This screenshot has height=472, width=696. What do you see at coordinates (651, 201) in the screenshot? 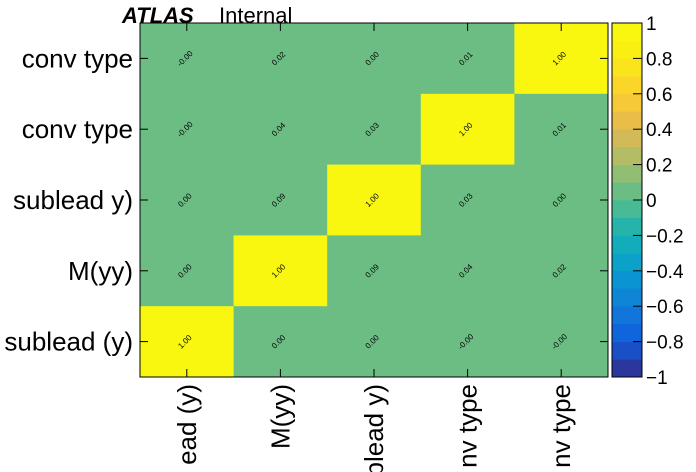
I see `color-bar-tick-label: 0` at bounding box center [651, 201].